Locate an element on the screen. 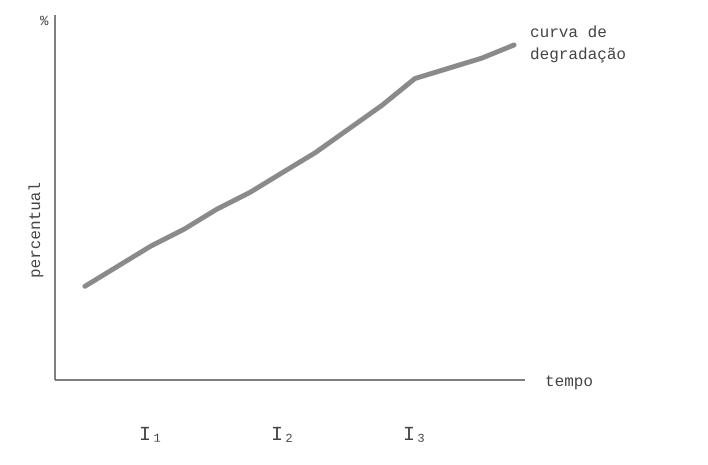  x-tick-label: I₂ is located at coordinates (283, 435).